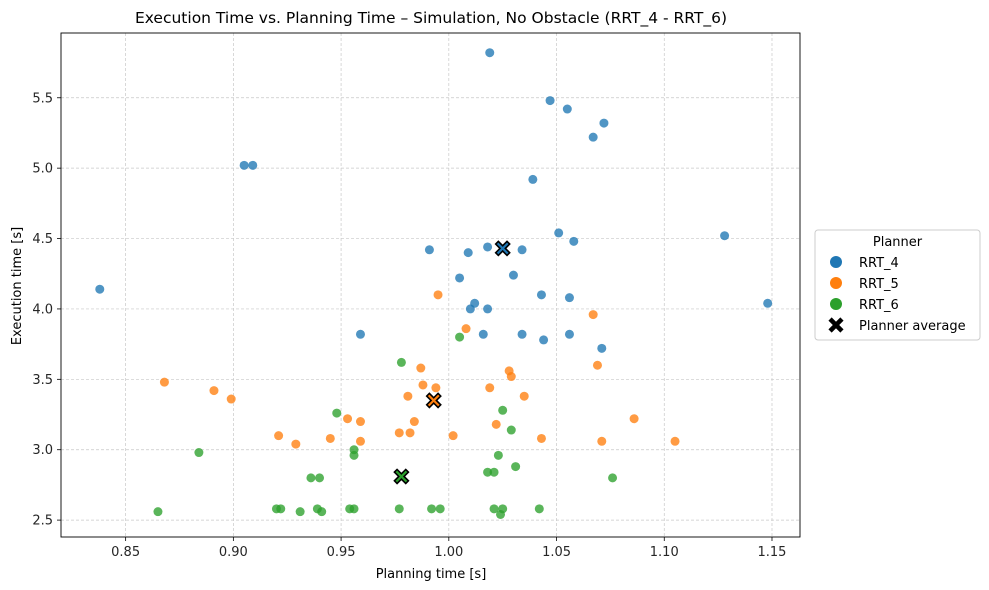 This screenshot has height=590, width=989. I want to click on average-markers, so click(452, 362).